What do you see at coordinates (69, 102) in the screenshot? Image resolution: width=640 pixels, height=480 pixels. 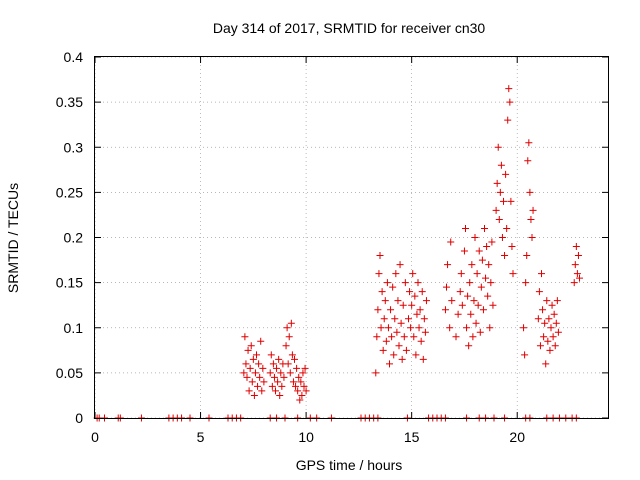 I see `y-tick-label: 0.35` at bounding box center [69, 102].